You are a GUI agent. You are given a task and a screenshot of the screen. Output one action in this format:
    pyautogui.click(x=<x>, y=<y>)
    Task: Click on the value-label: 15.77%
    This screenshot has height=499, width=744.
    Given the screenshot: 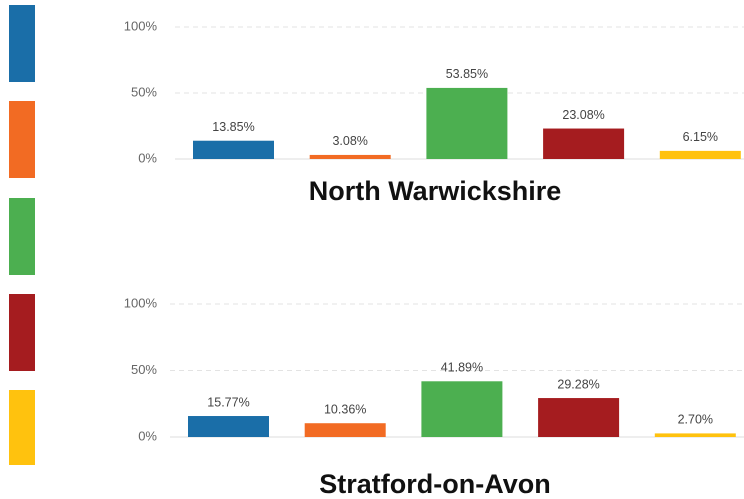 What is the action you would take?
    pyautogui.click(x=228, y=402)
    